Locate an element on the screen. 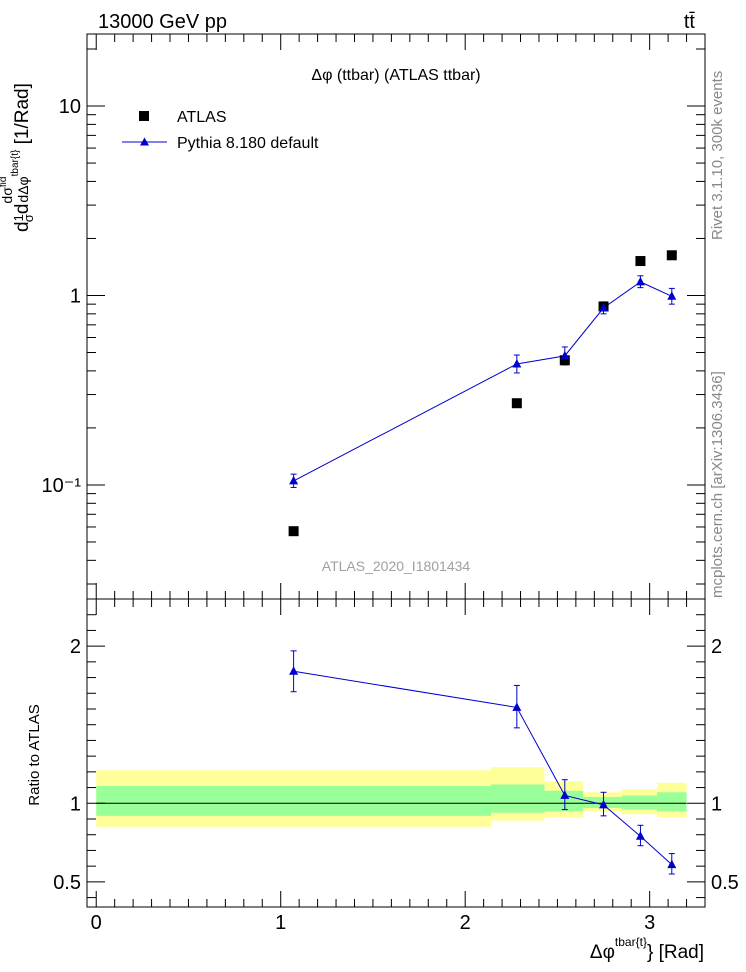 This screenshot has height=972, width=746. ratio-bands is located at coordinates (391, 797).